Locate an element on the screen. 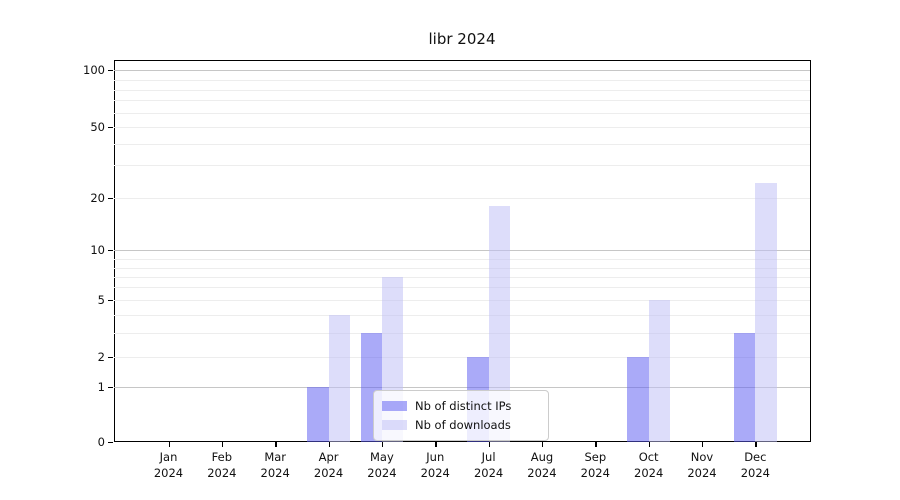 The image size is (900, 500). bar-distinct-ips-oct is located at coordinates (638, 399).